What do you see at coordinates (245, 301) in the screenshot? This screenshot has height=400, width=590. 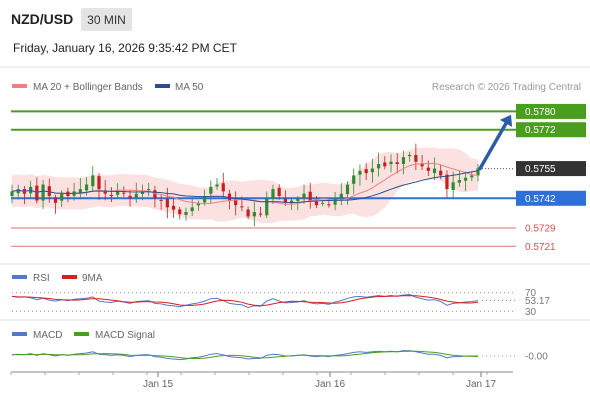 I see `rsi-line` at bounding box center [245, 301].